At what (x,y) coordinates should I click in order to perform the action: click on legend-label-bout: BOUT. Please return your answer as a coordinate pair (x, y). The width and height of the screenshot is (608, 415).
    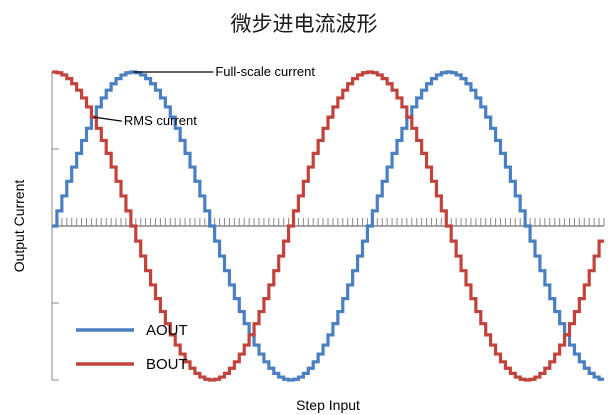
    Looking at the image, I should click on (167, 364).